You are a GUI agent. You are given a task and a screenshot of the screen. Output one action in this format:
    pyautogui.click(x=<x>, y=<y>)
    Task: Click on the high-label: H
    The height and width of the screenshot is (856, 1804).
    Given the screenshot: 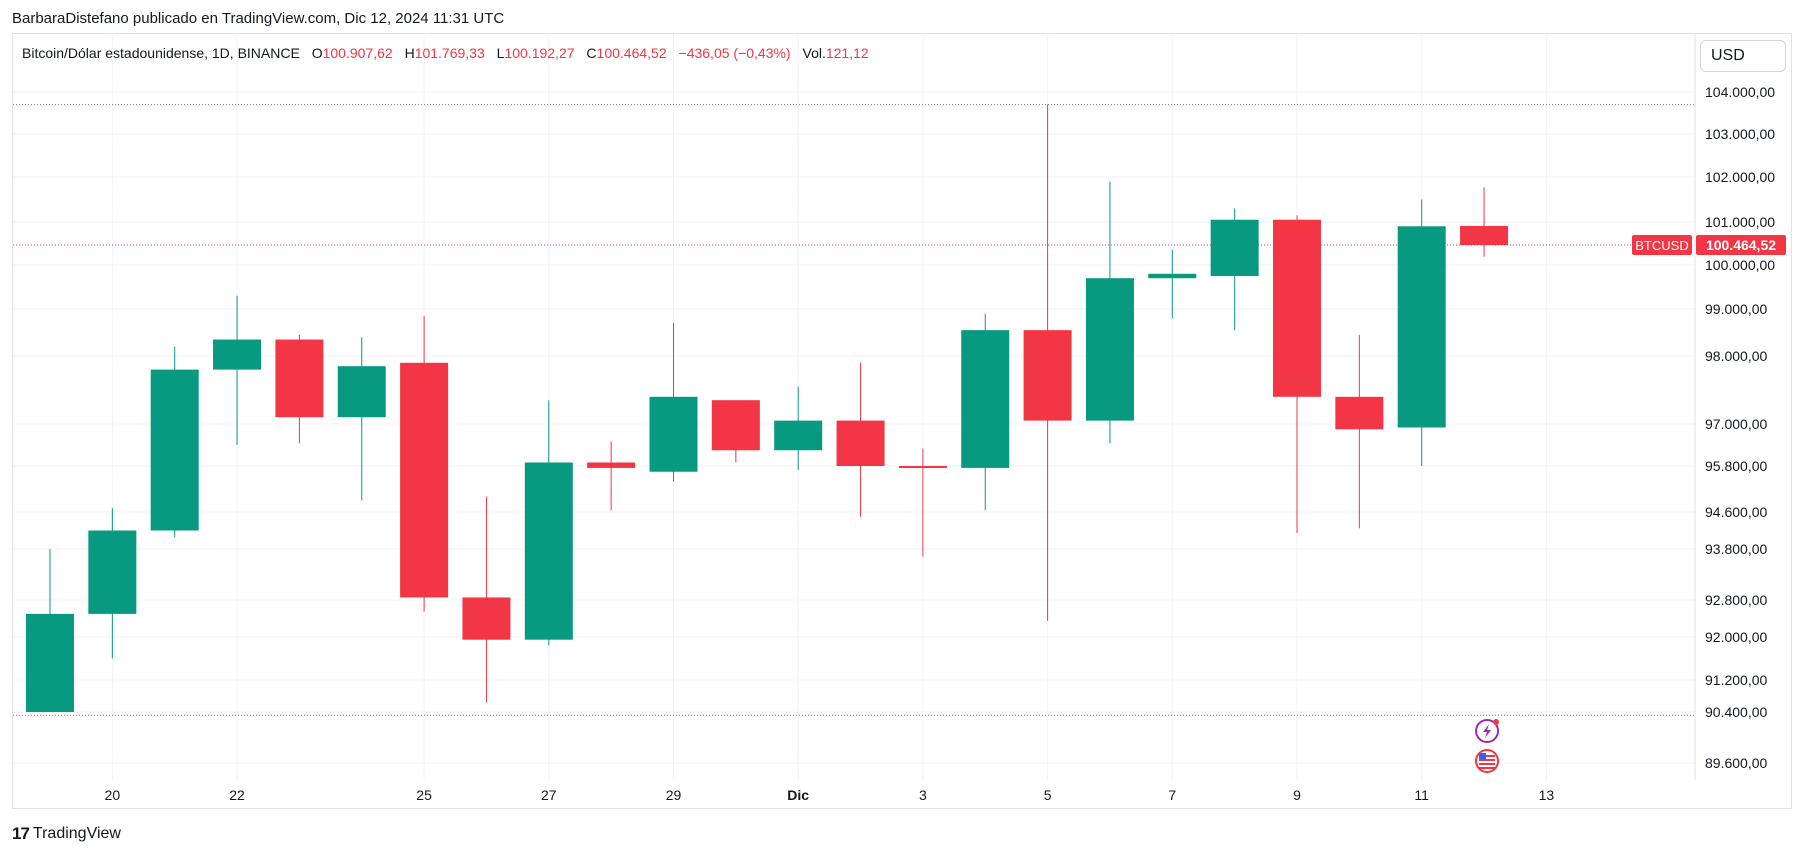 What is the action you would take?
    pyautogui.click(x=409, y=53)
    